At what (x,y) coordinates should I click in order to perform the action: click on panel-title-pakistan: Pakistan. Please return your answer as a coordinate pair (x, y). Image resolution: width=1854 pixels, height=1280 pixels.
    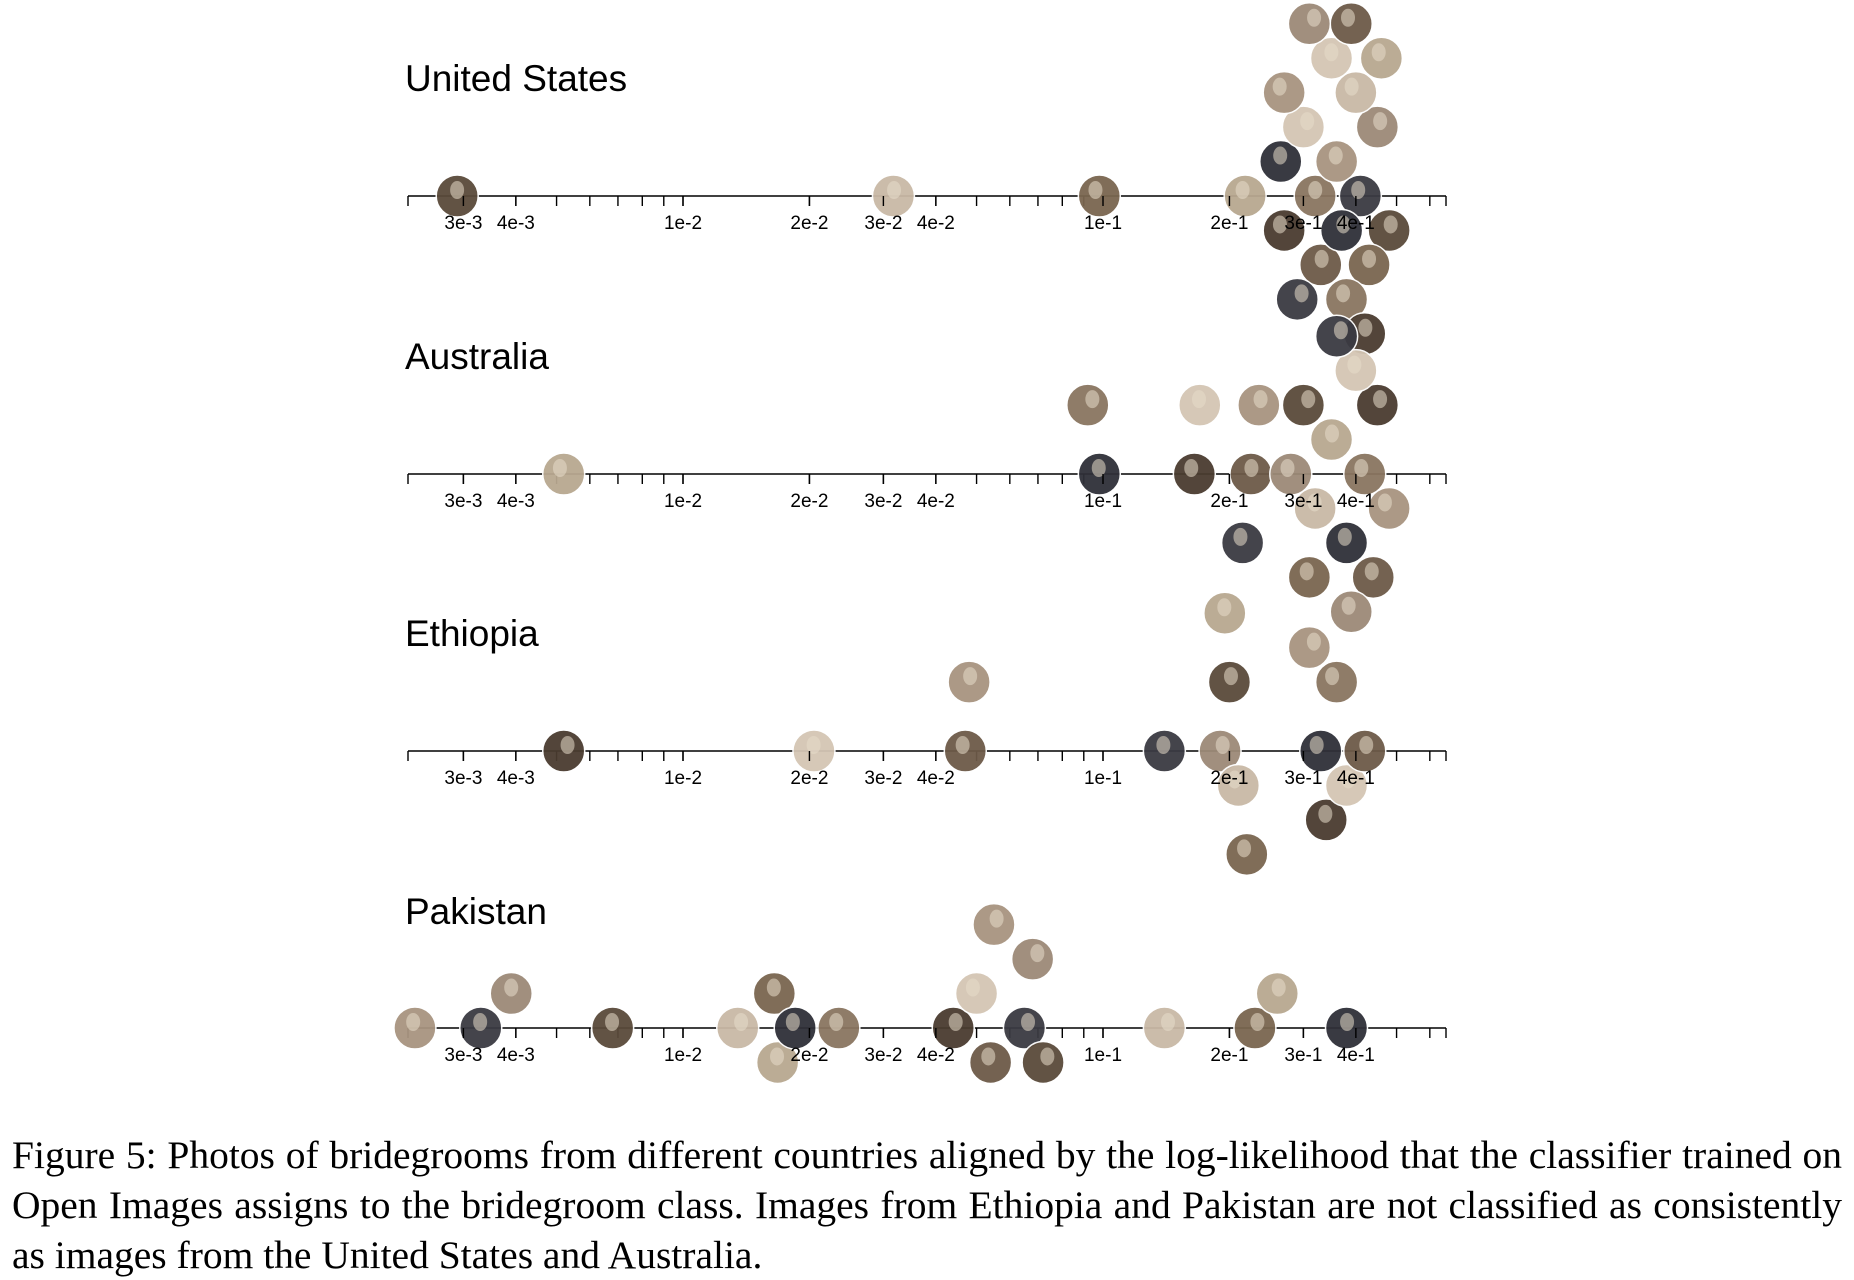
    Looking at the image, I should click on (476, 911).